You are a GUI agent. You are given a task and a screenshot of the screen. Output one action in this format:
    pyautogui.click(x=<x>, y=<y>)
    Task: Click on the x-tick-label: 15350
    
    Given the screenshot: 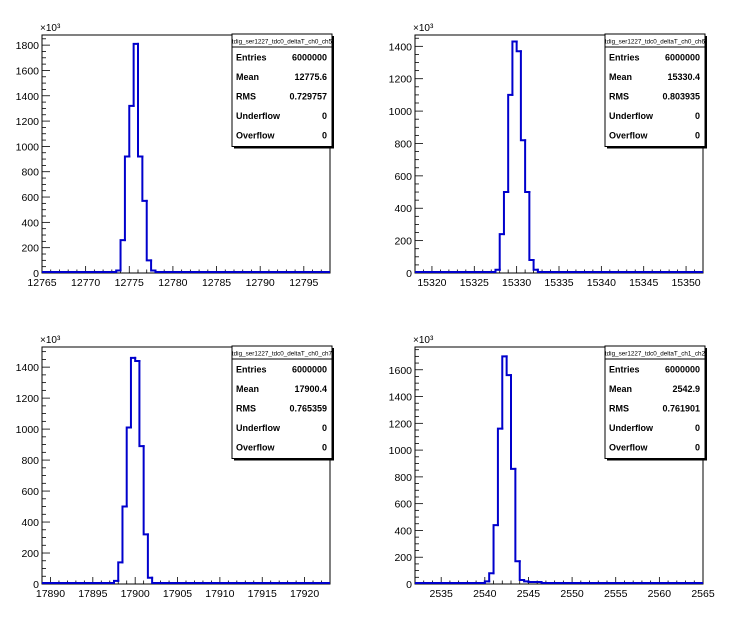 What is the action you would take?
    pyautogui.click(x=685, y=283)
    